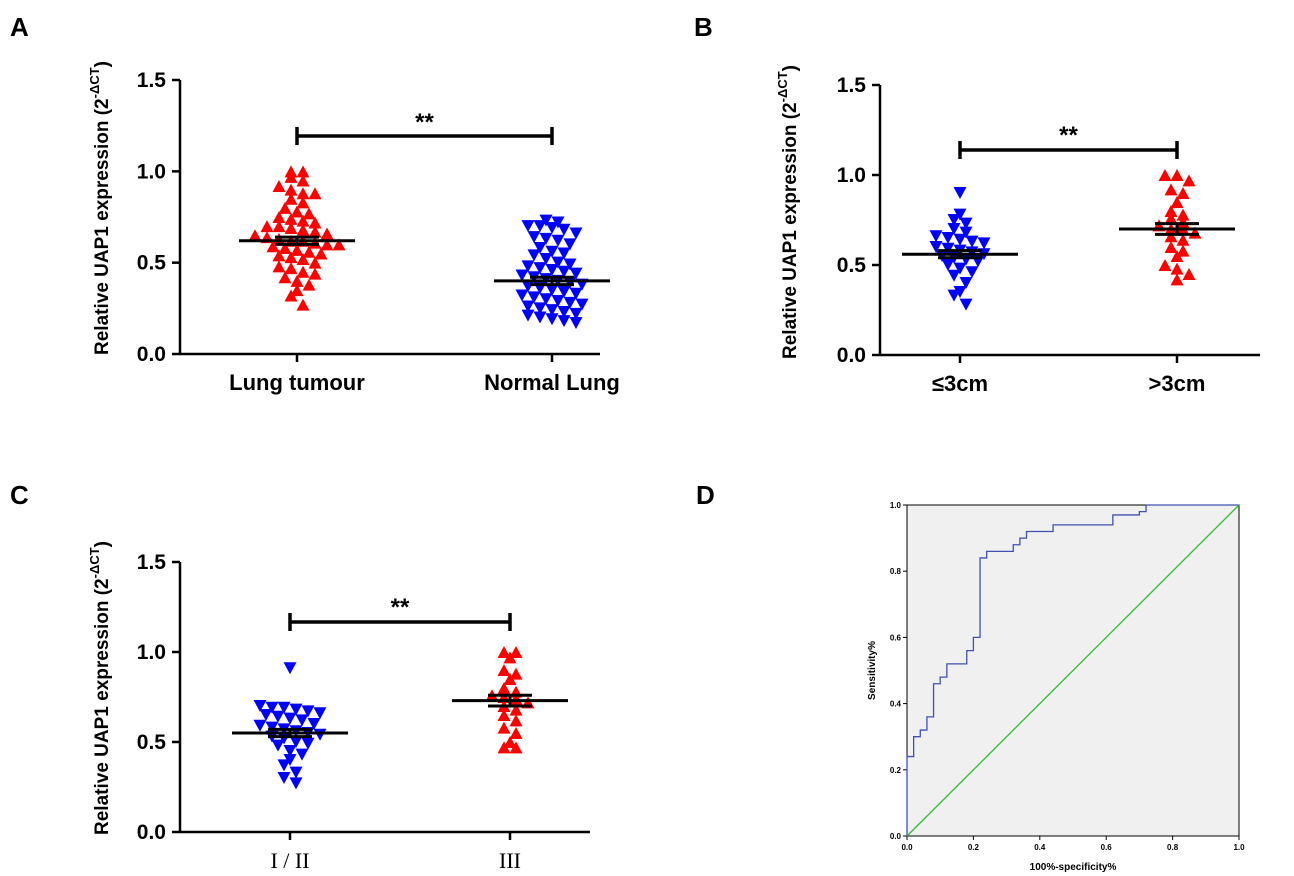  Describe the element at coordinates (94, 562) in the screenshot. I see `y-axis-label-superscript: -ΔCT` at that location.